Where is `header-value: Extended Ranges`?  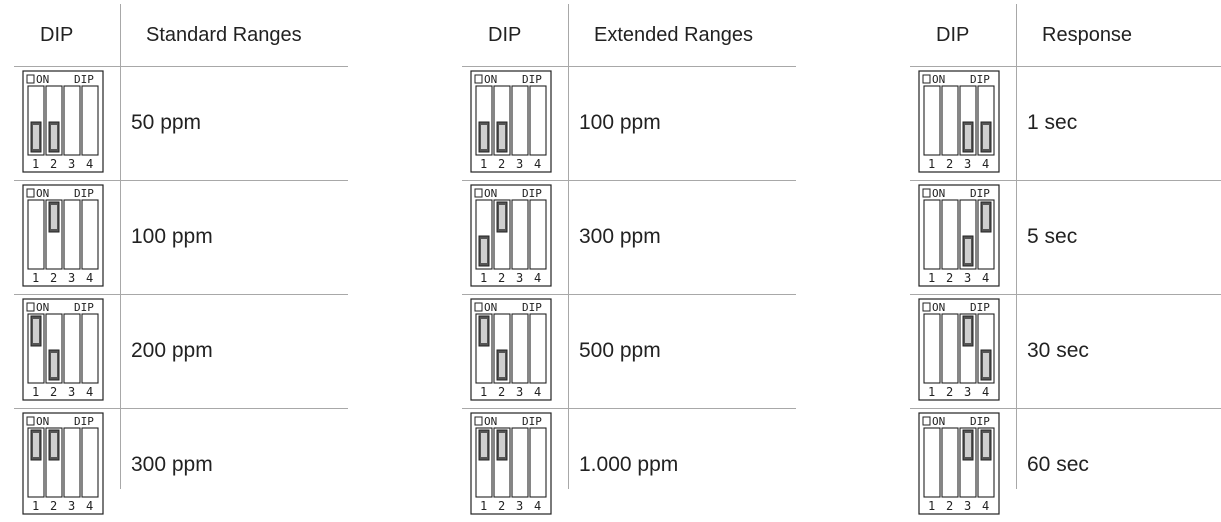
header-value: Extended Ranges is located at coordinates (674, 35).